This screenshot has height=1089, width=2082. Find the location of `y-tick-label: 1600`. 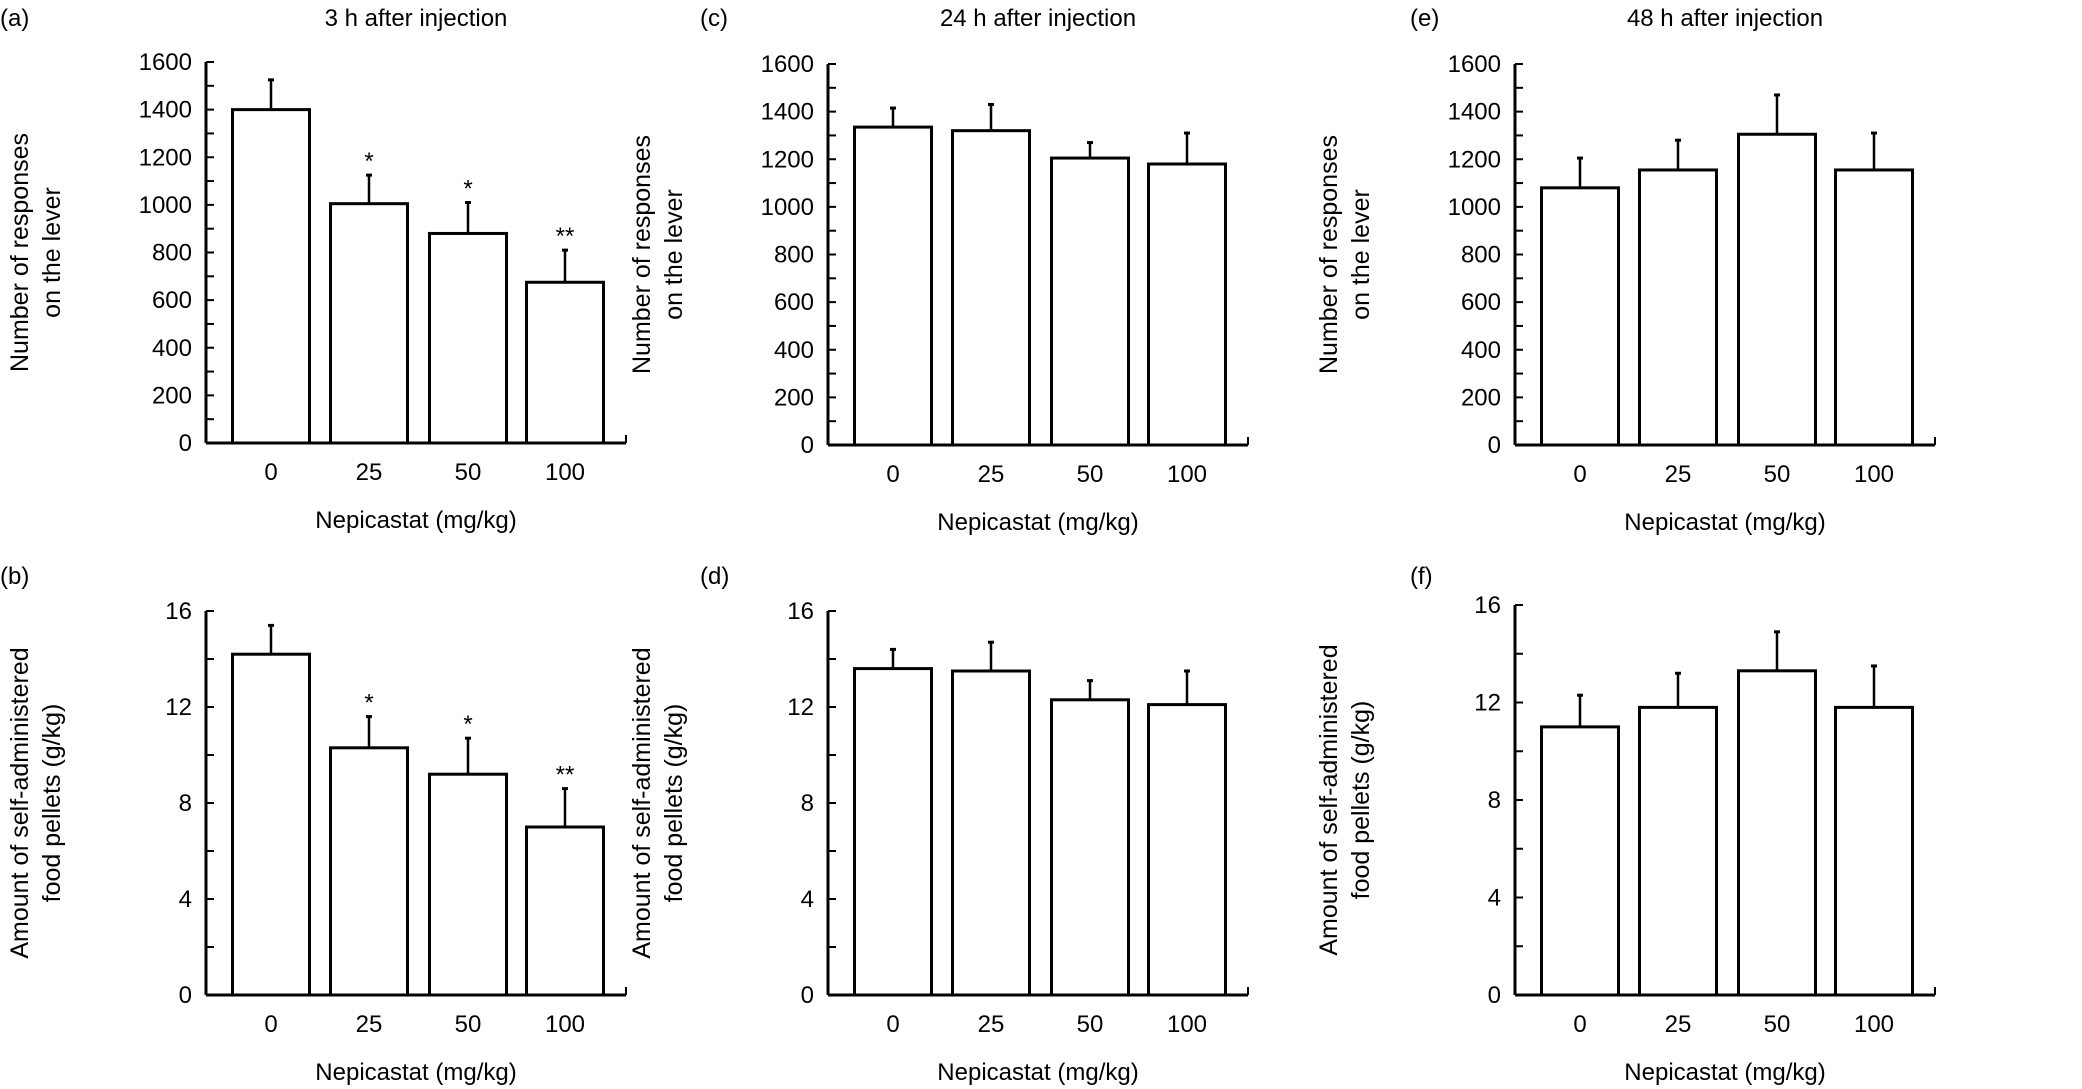

y-tick-label: 1600 is located at coordinates (787, 64).